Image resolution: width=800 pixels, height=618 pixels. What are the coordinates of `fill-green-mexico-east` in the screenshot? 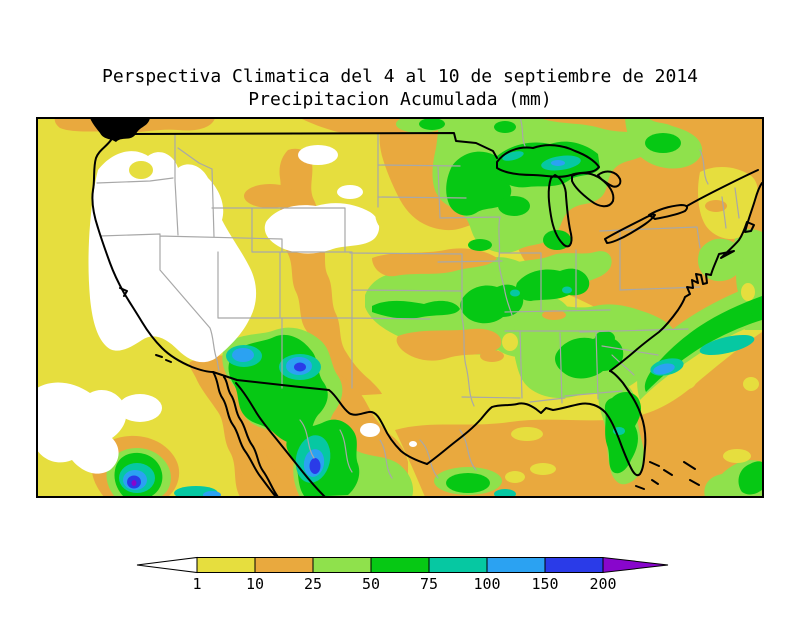 It's located at (468, 483).